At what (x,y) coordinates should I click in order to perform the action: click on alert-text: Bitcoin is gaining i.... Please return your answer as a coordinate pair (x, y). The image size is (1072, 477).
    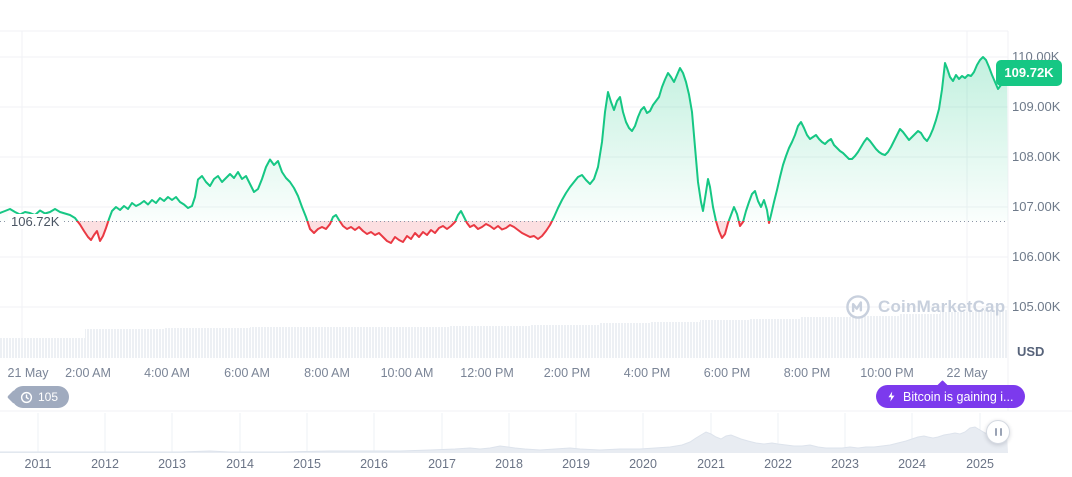
    Looking at the image, I should click on (958, 396).